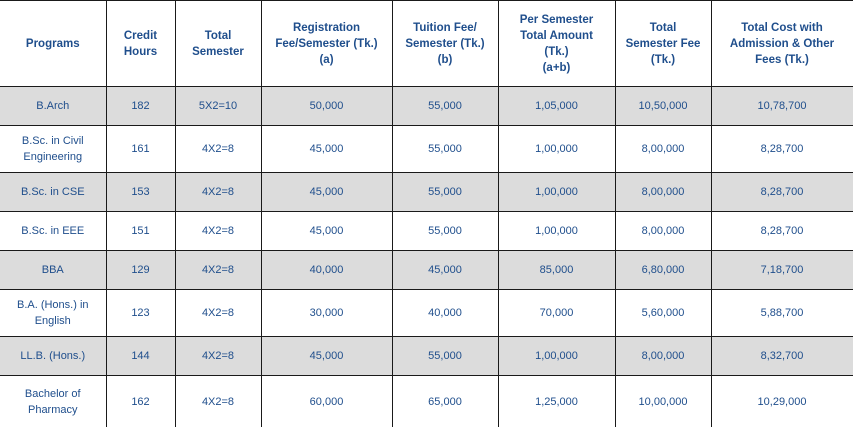  I want to click on credit-hours: 153, so click(140, 192).